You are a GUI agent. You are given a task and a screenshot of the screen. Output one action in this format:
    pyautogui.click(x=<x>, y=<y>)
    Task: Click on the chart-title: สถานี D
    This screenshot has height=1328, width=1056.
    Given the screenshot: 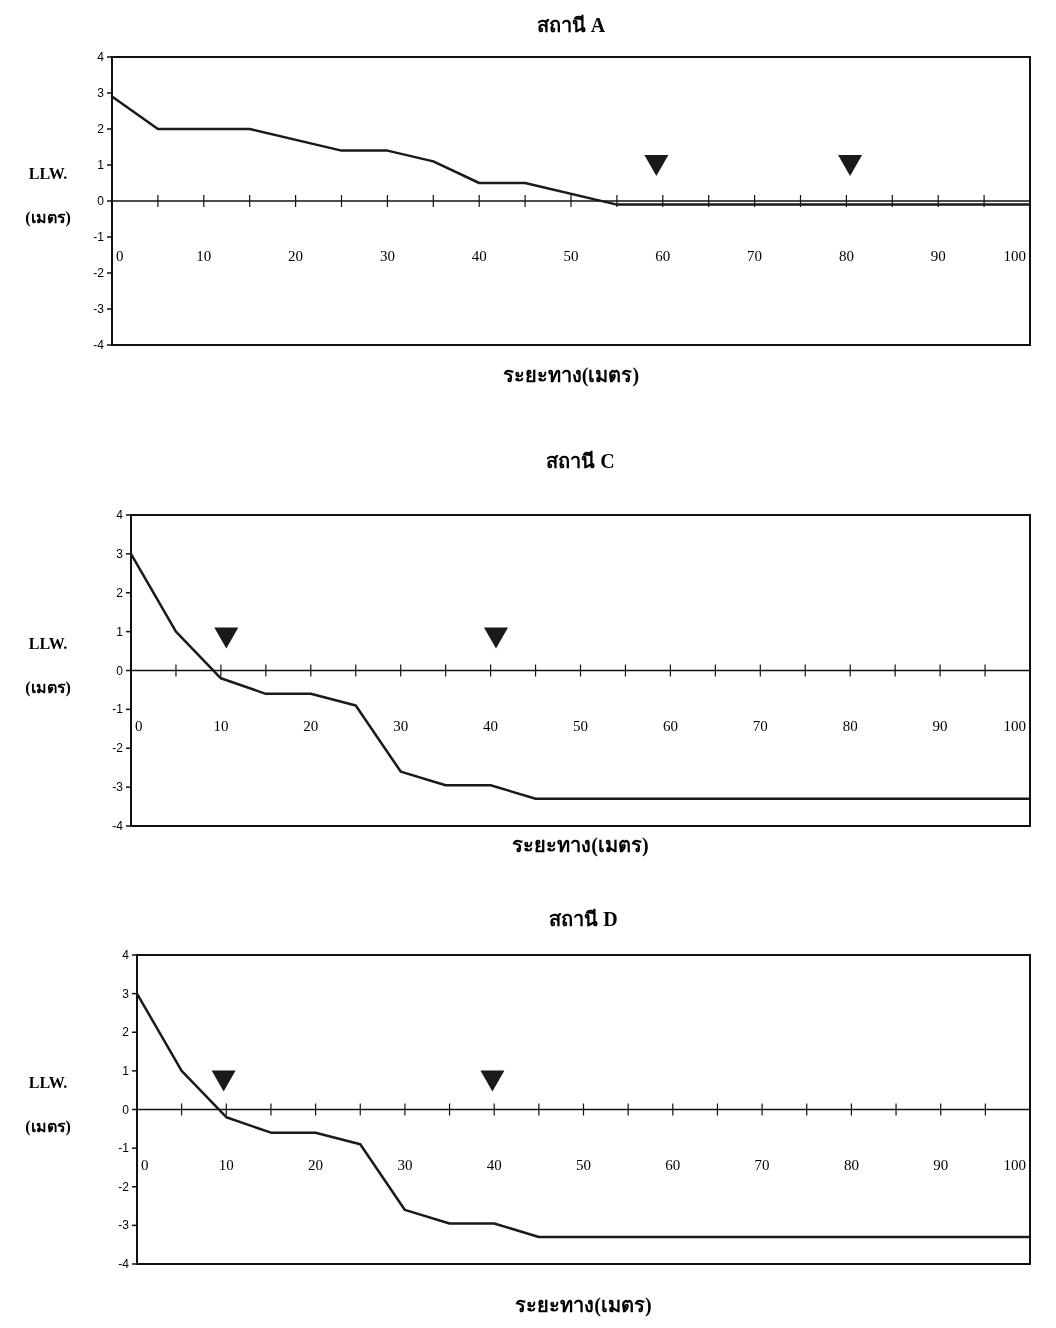 What is the action you would take?
    pyautogui.click(x=583, y=919)
    